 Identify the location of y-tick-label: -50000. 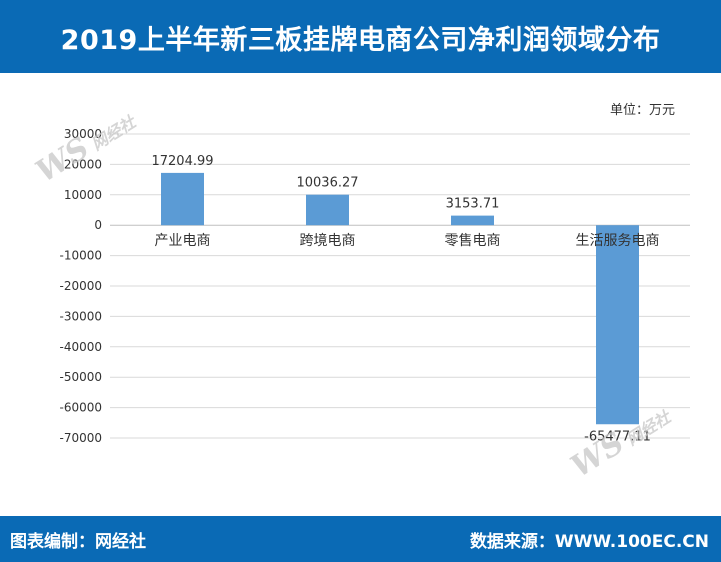
(80, 377).